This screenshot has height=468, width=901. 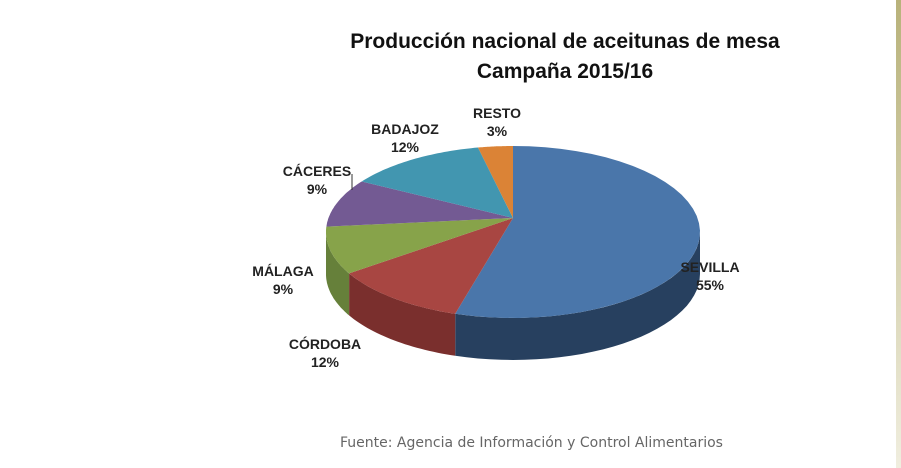 What do you see at coordinates (577, 296) in the screenshot?
I see `pie-side-sevilla` at bounding box center [577, 296].